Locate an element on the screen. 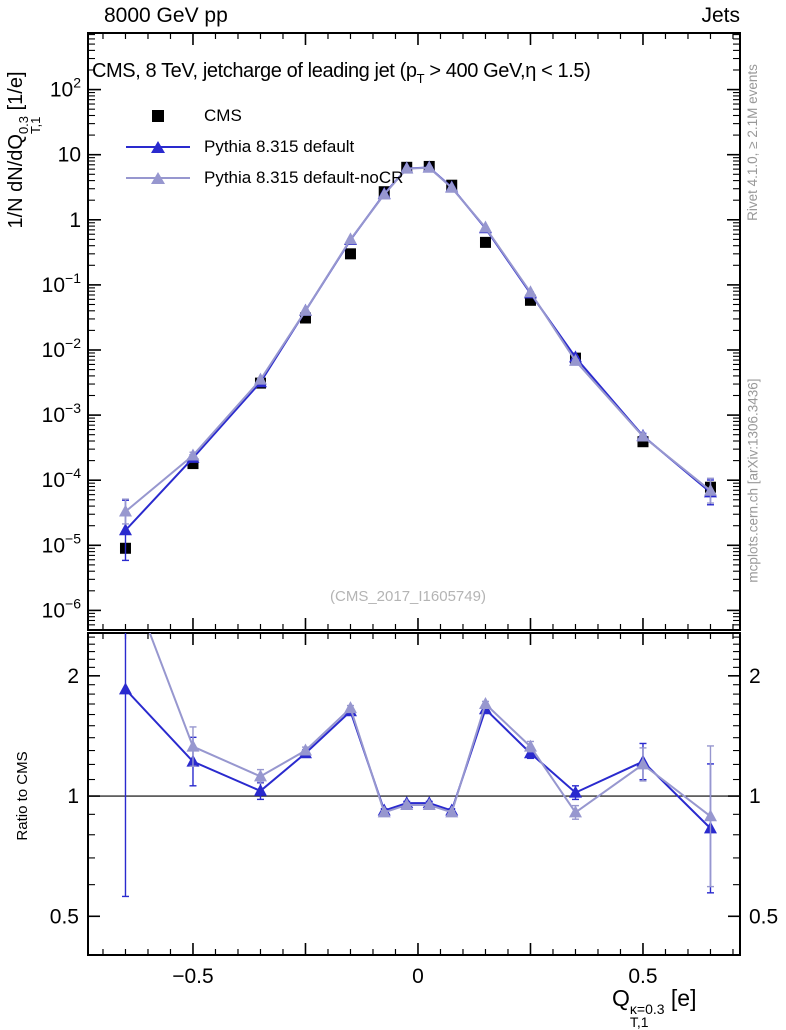 The width and height of the screenshot is (786, 1030). main-y-axis-tick-labels: 10² 10 1 10⁻¹ 10⁻² 10⁻³ 10⁻⁴ 10⁻⁵ 10⁻⁶ is located at coordinates (62, 349).